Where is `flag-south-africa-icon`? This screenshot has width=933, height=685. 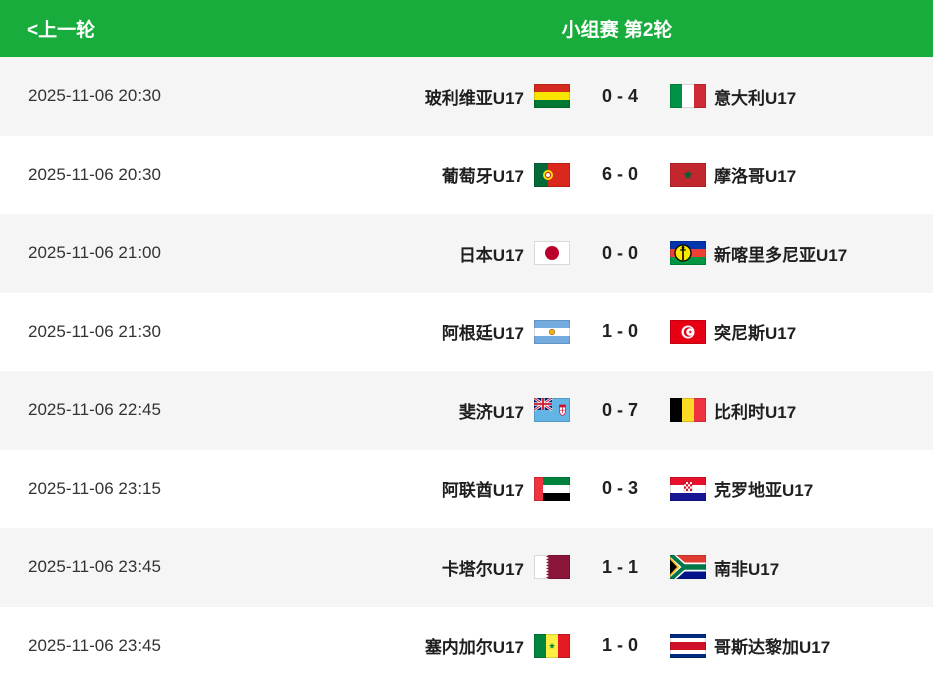
flag-south-africa-icon is located at coordinates (688, 567).